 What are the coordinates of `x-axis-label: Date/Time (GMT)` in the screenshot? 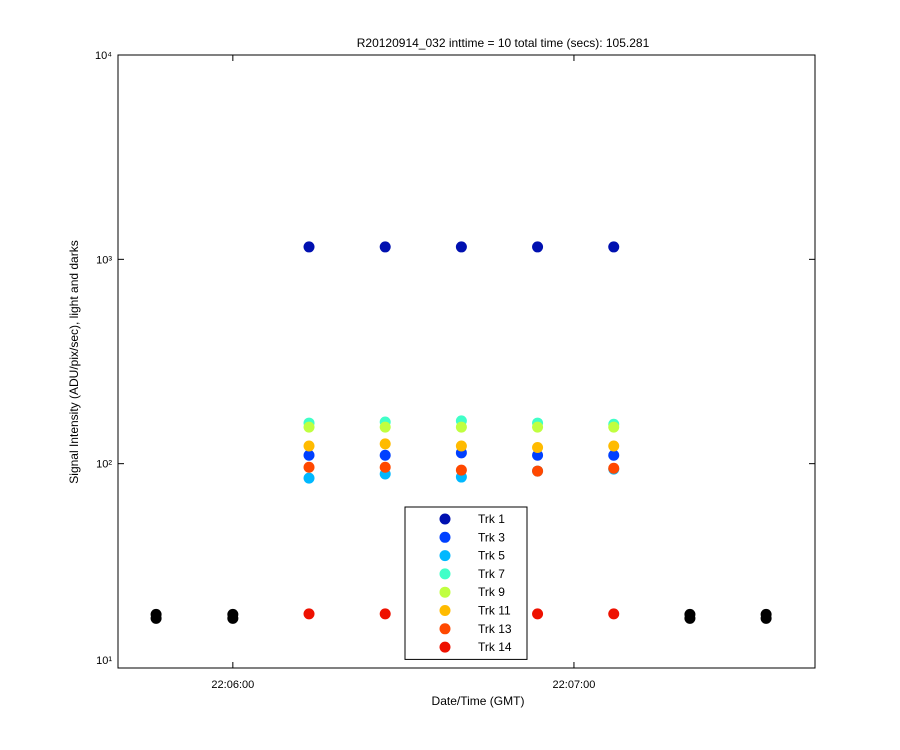 It's located at (478, 701).